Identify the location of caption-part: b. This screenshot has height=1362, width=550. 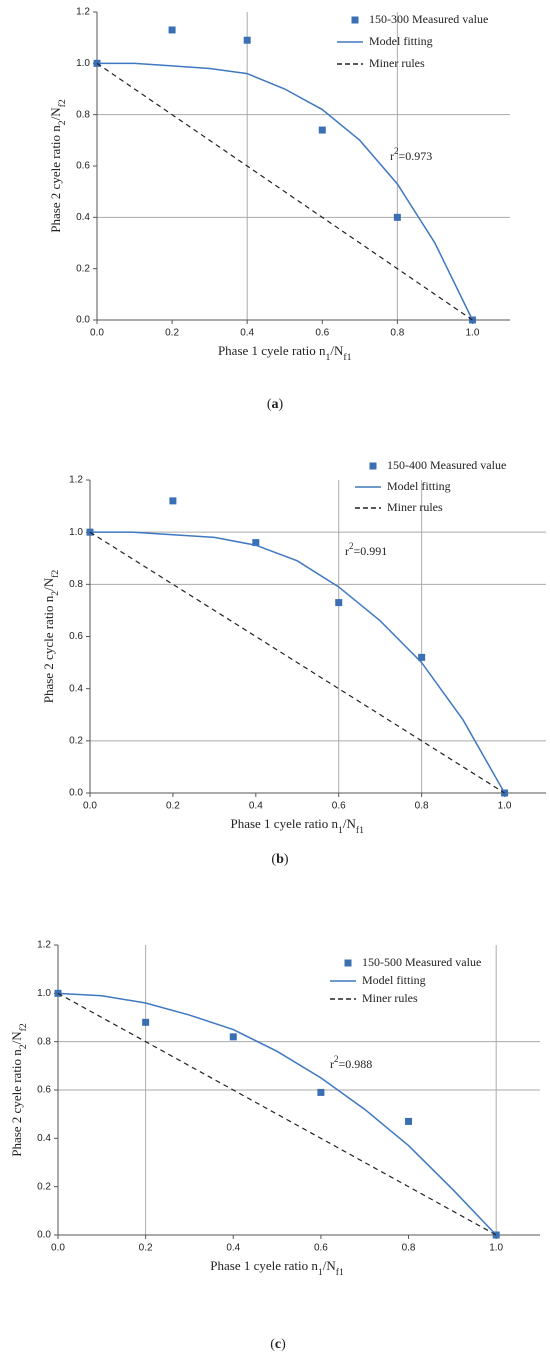
(280, 859).